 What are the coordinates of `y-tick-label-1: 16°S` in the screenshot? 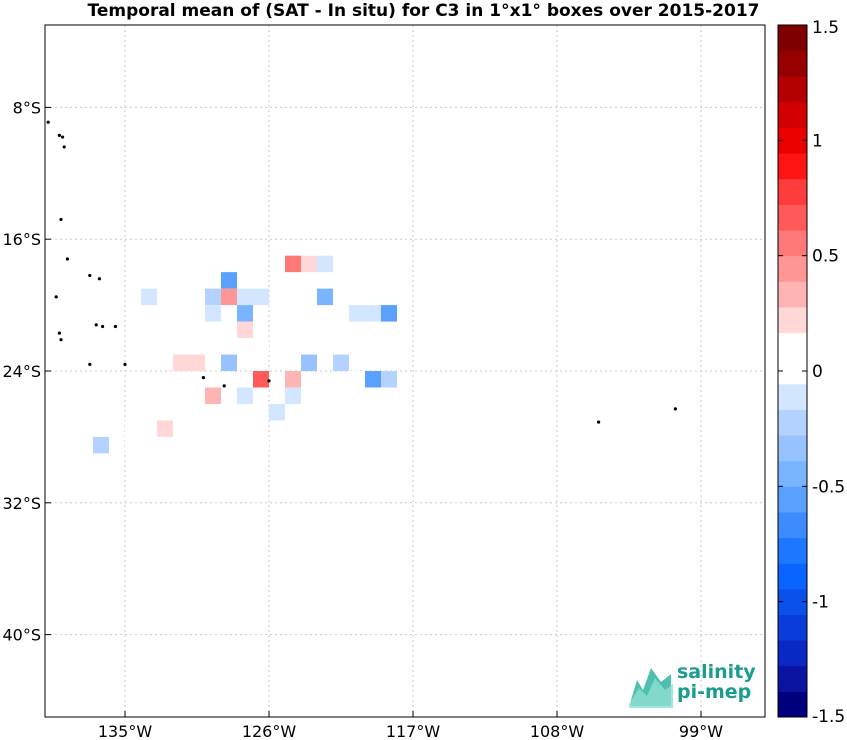 It's located at (21, 239).